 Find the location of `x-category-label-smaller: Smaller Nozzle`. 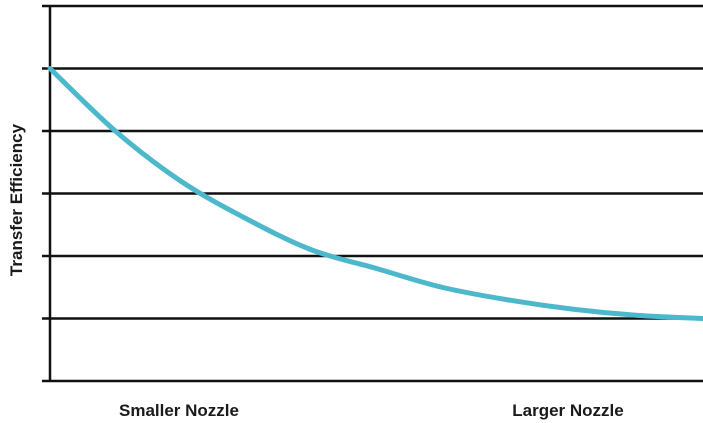

x-category-label-smaller: Smaller Nozzle is located at coordinates (179, 410).